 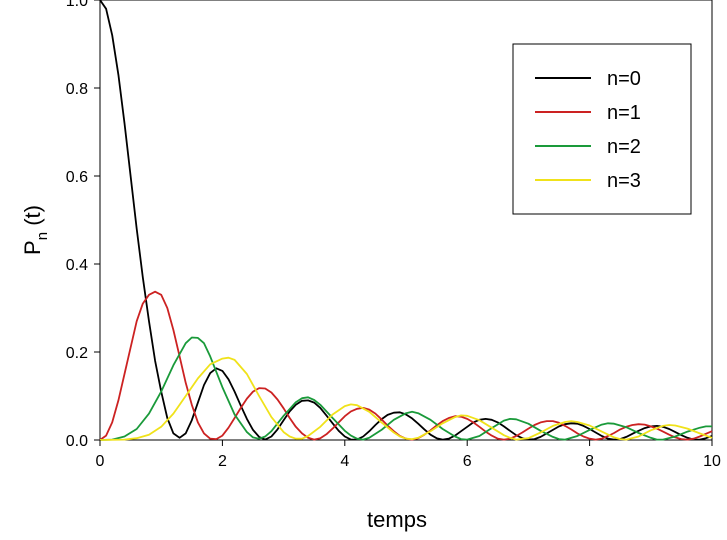 What do you see at coordinates (77, 353) in the screenshot?
I see `y-tick-label: 0.2` at bounding box center [77, 353].